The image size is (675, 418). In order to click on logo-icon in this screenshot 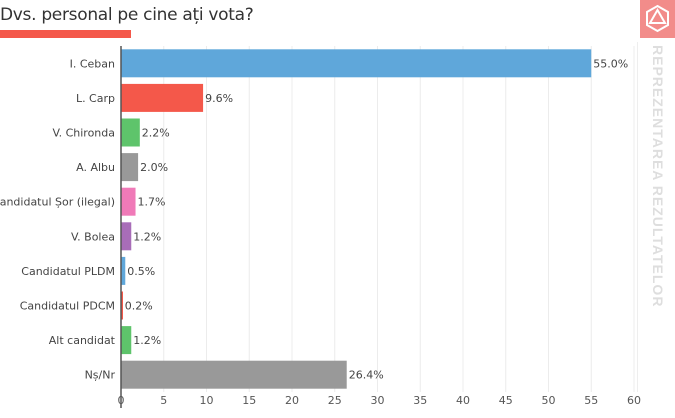, I will do `click(657, 19)`.